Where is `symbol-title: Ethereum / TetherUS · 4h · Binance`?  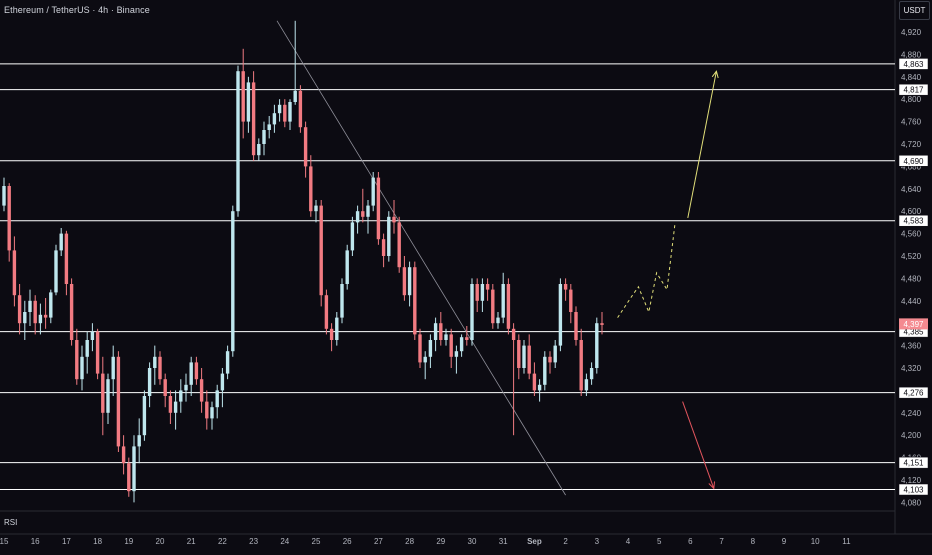 symbol-title: Ethereum / TetherUS · 4h · Binance is located at coordinates (77, 10).